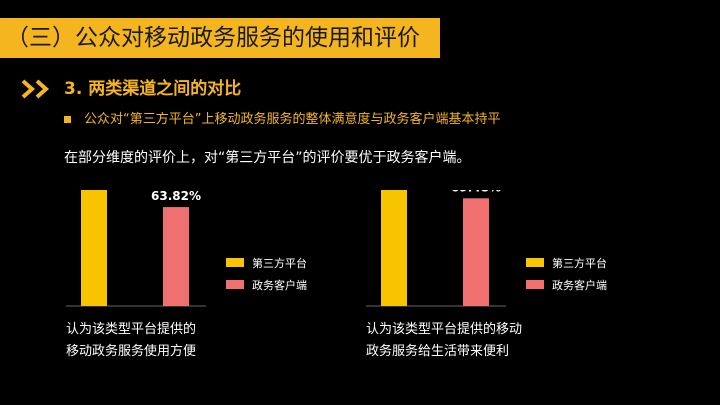 Image resolution: width=720 pixels, height=405 pixels. Describe the element at coordinates (476, 192) in the screenshot. I see `data-label: 69.48%` at that location.